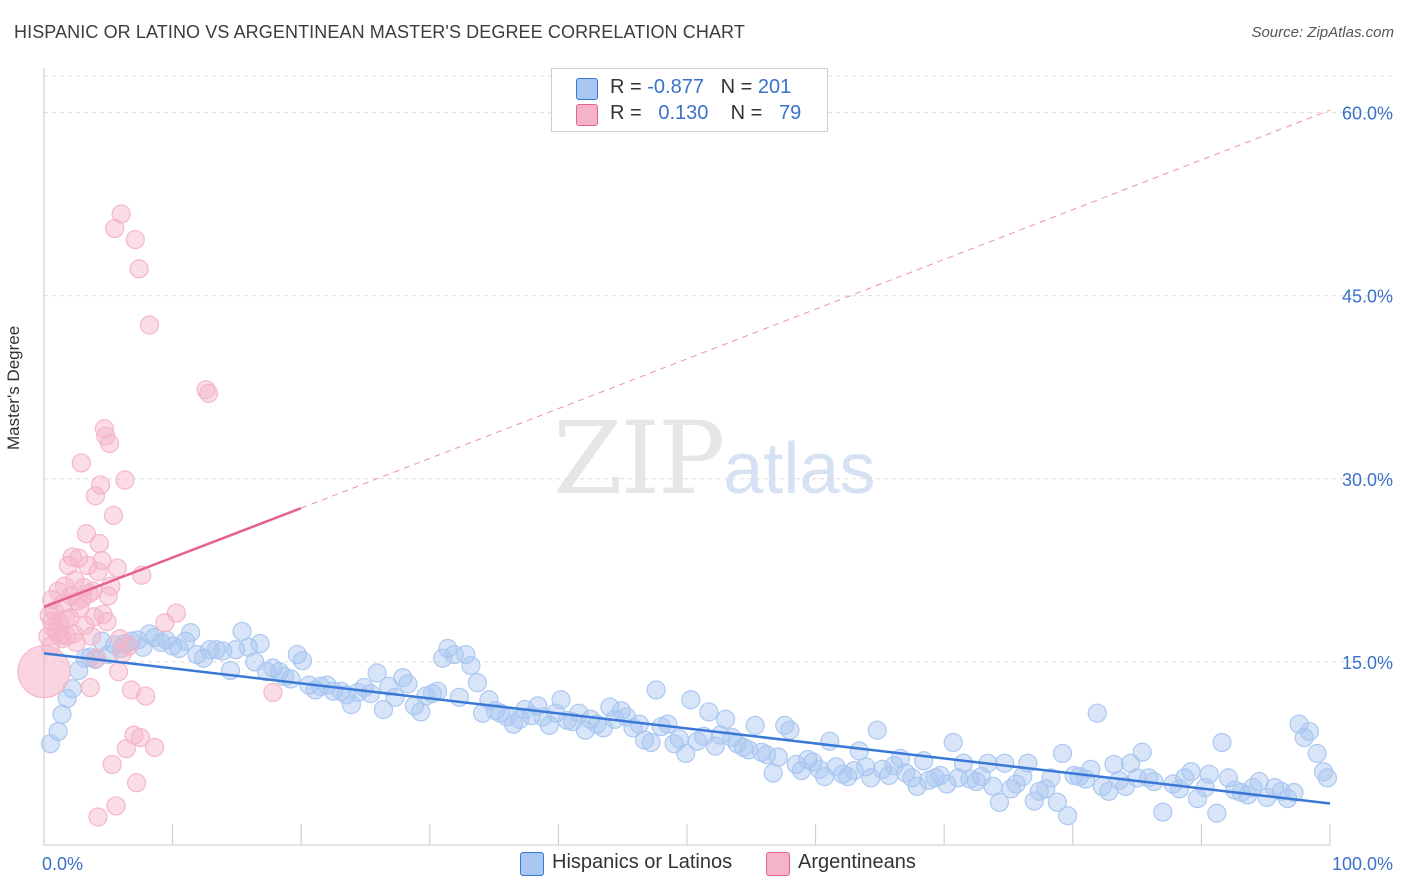 Image resolution: width=1406 pixels, height=892 pixels. I want to click on legend-swatch-argentinean, so click(587, 115).